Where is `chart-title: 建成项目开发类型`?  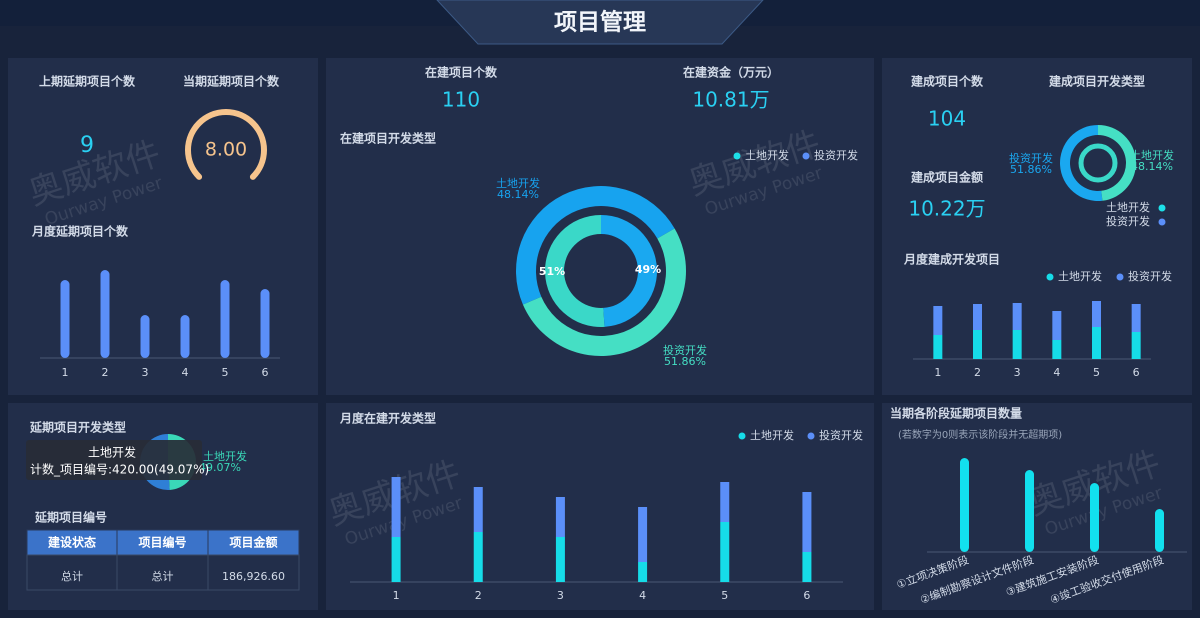 chart-title: 建成项目开发类型 is located at coordinates (1096, 81).